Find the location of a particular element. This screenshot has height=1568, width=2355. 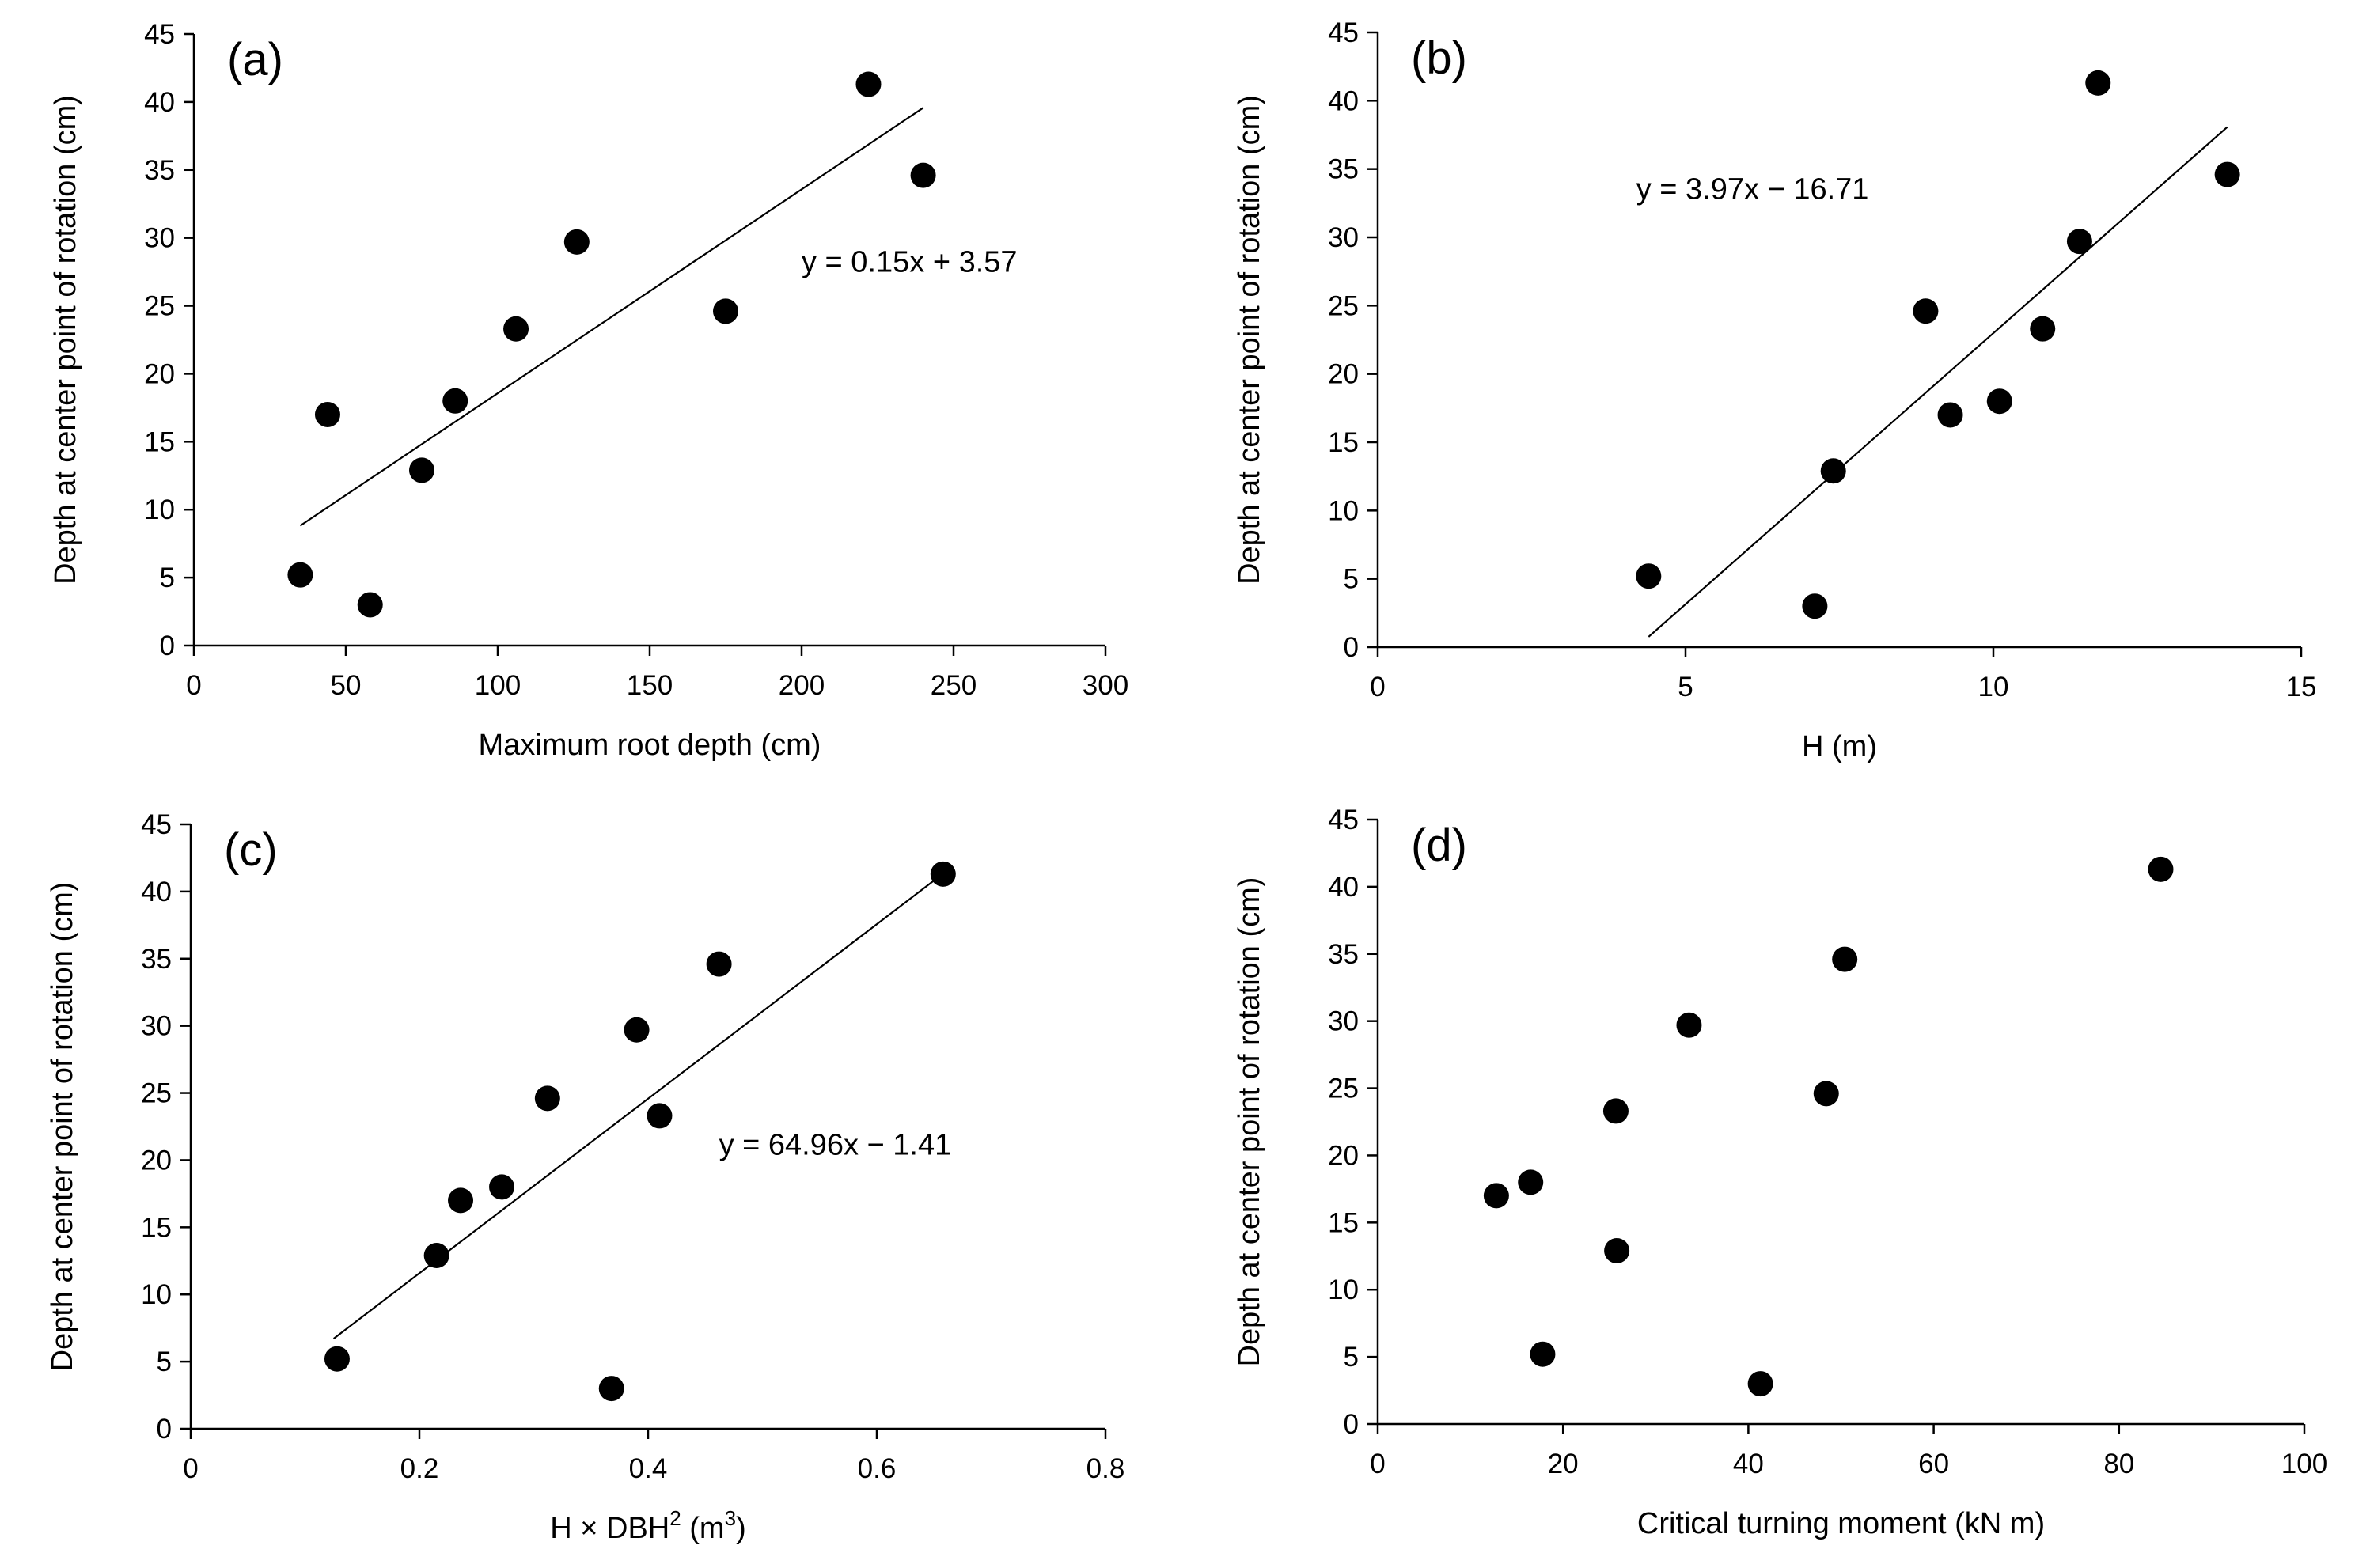

panel-a-y-tick-label: 25 is located at coordinates (159, 306).